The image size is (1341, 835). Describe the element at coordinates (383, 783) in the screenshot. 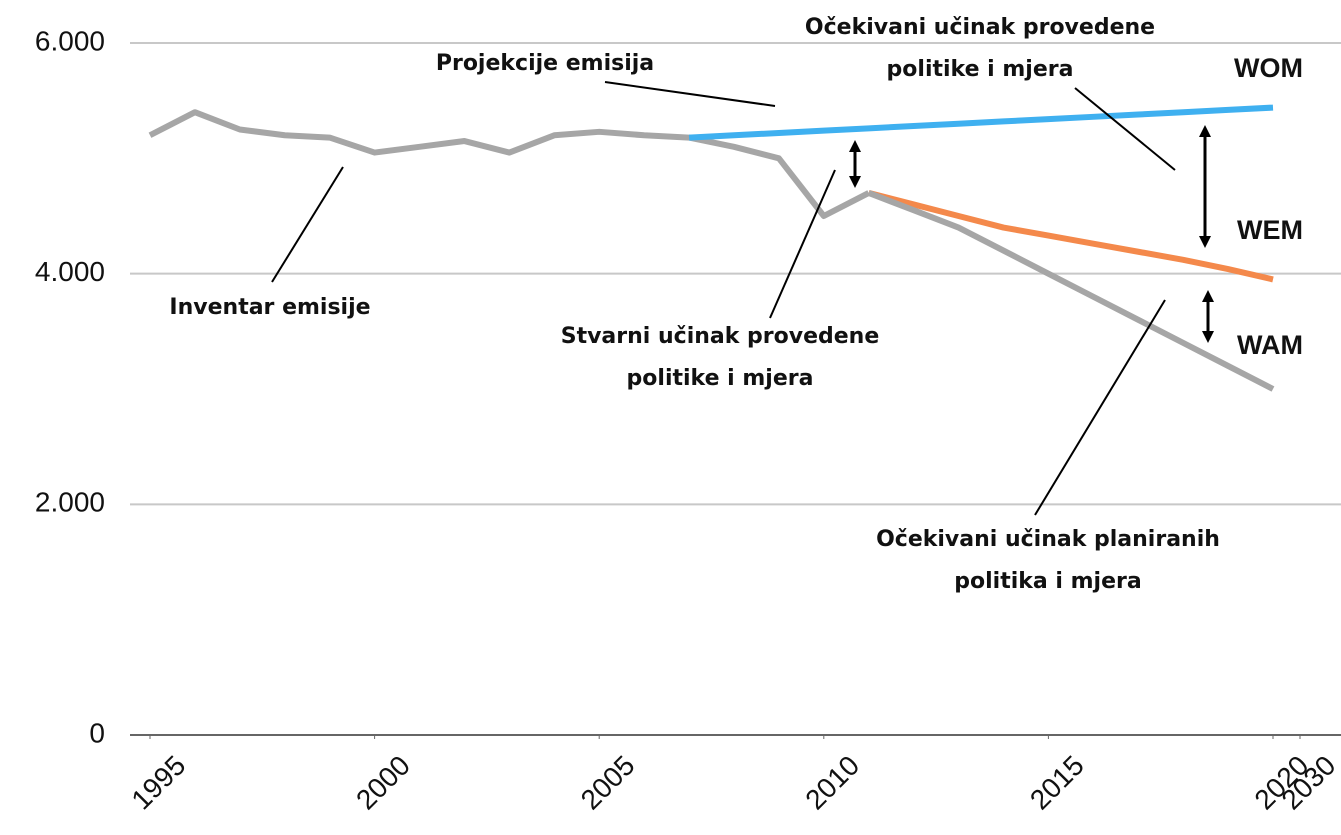

I see `x-tick-label: 2000` at that location.